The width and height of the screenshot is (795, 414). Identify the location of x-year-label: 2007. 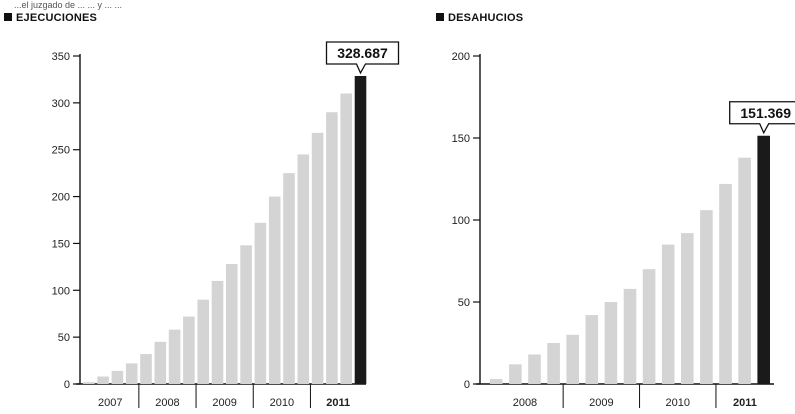
(110, 403).